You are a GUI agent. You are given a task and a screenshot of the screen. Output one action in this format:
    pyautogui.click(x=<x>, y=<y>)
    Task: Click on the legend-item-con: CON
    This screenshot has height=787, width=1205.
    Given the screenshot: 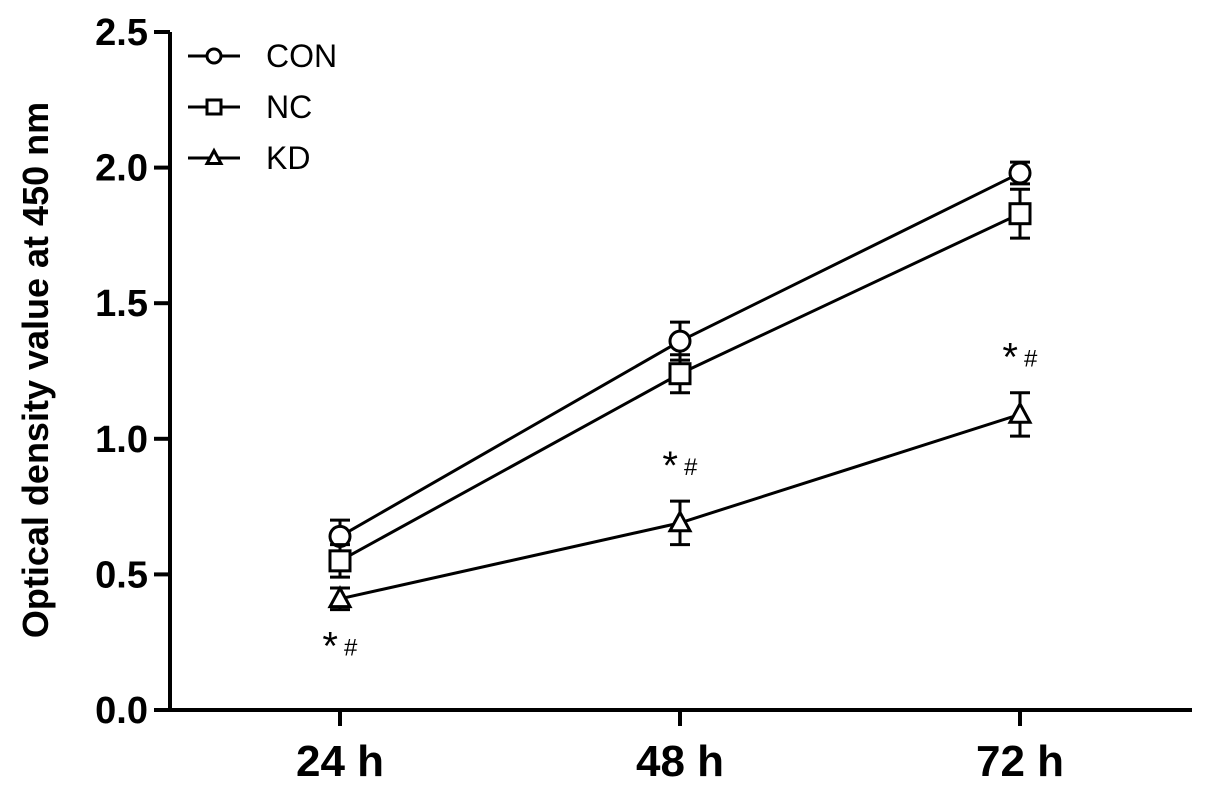 What is the action you would take?
    pyautogui.click(x=262, y=56)
    